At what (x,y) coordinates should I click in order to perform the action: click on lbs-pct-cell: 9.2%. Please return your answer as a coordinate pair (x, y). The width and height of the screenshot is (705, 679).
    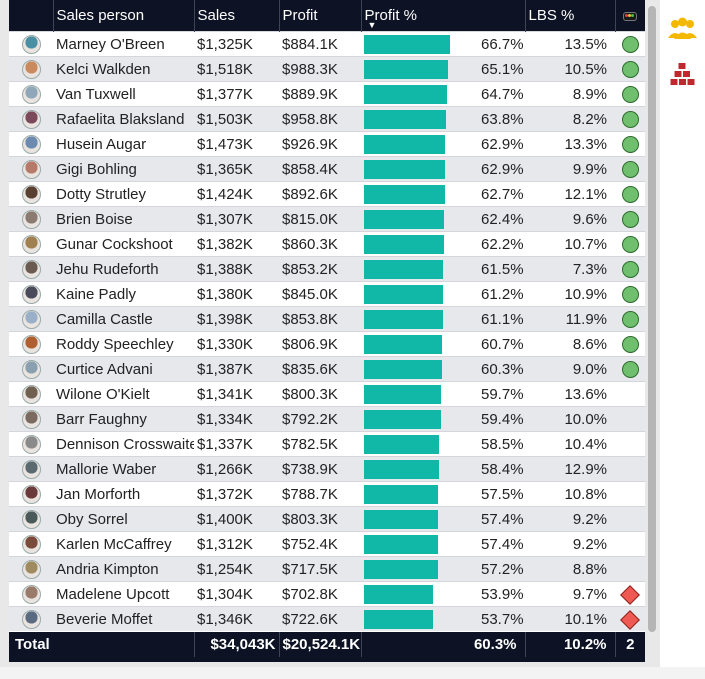
    Looking at the image, I should click on (570, 544).